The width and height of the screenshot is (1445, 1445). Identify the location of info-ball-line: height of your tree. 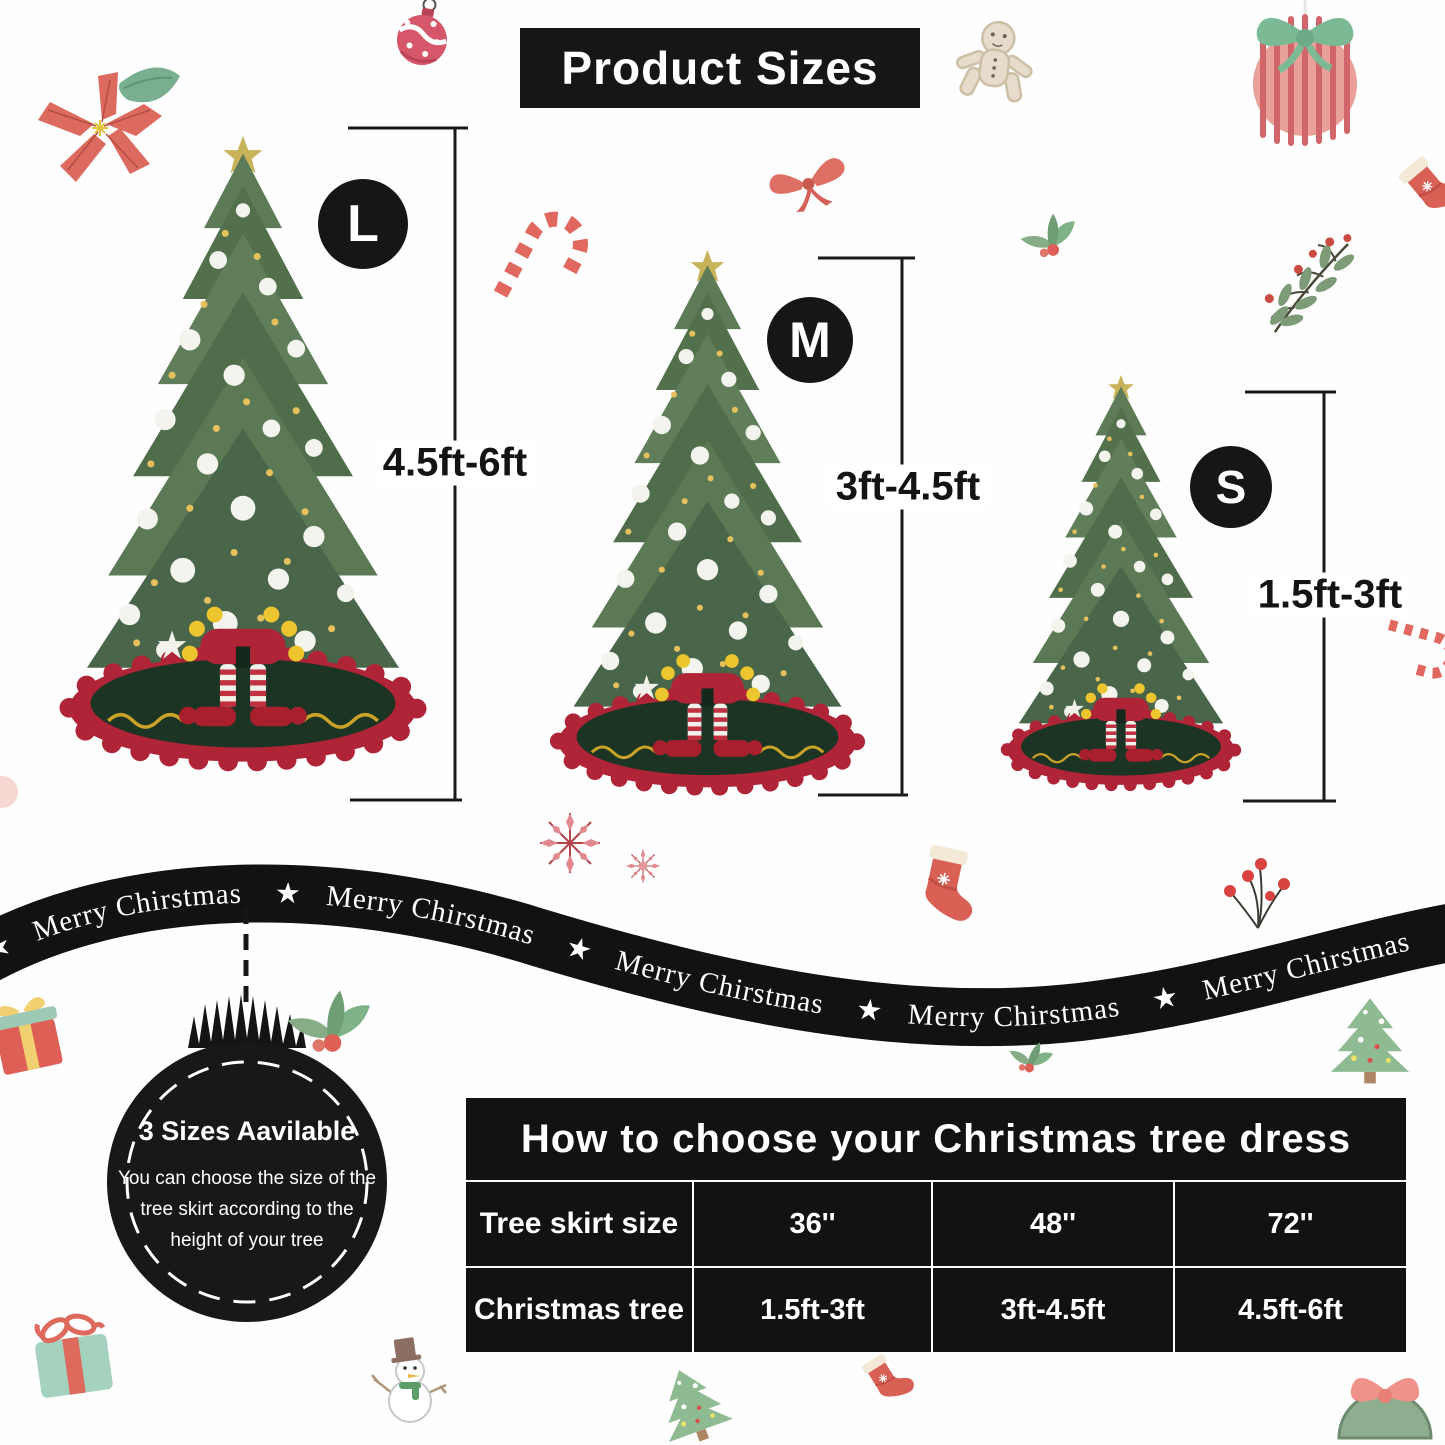
(247, 1240).